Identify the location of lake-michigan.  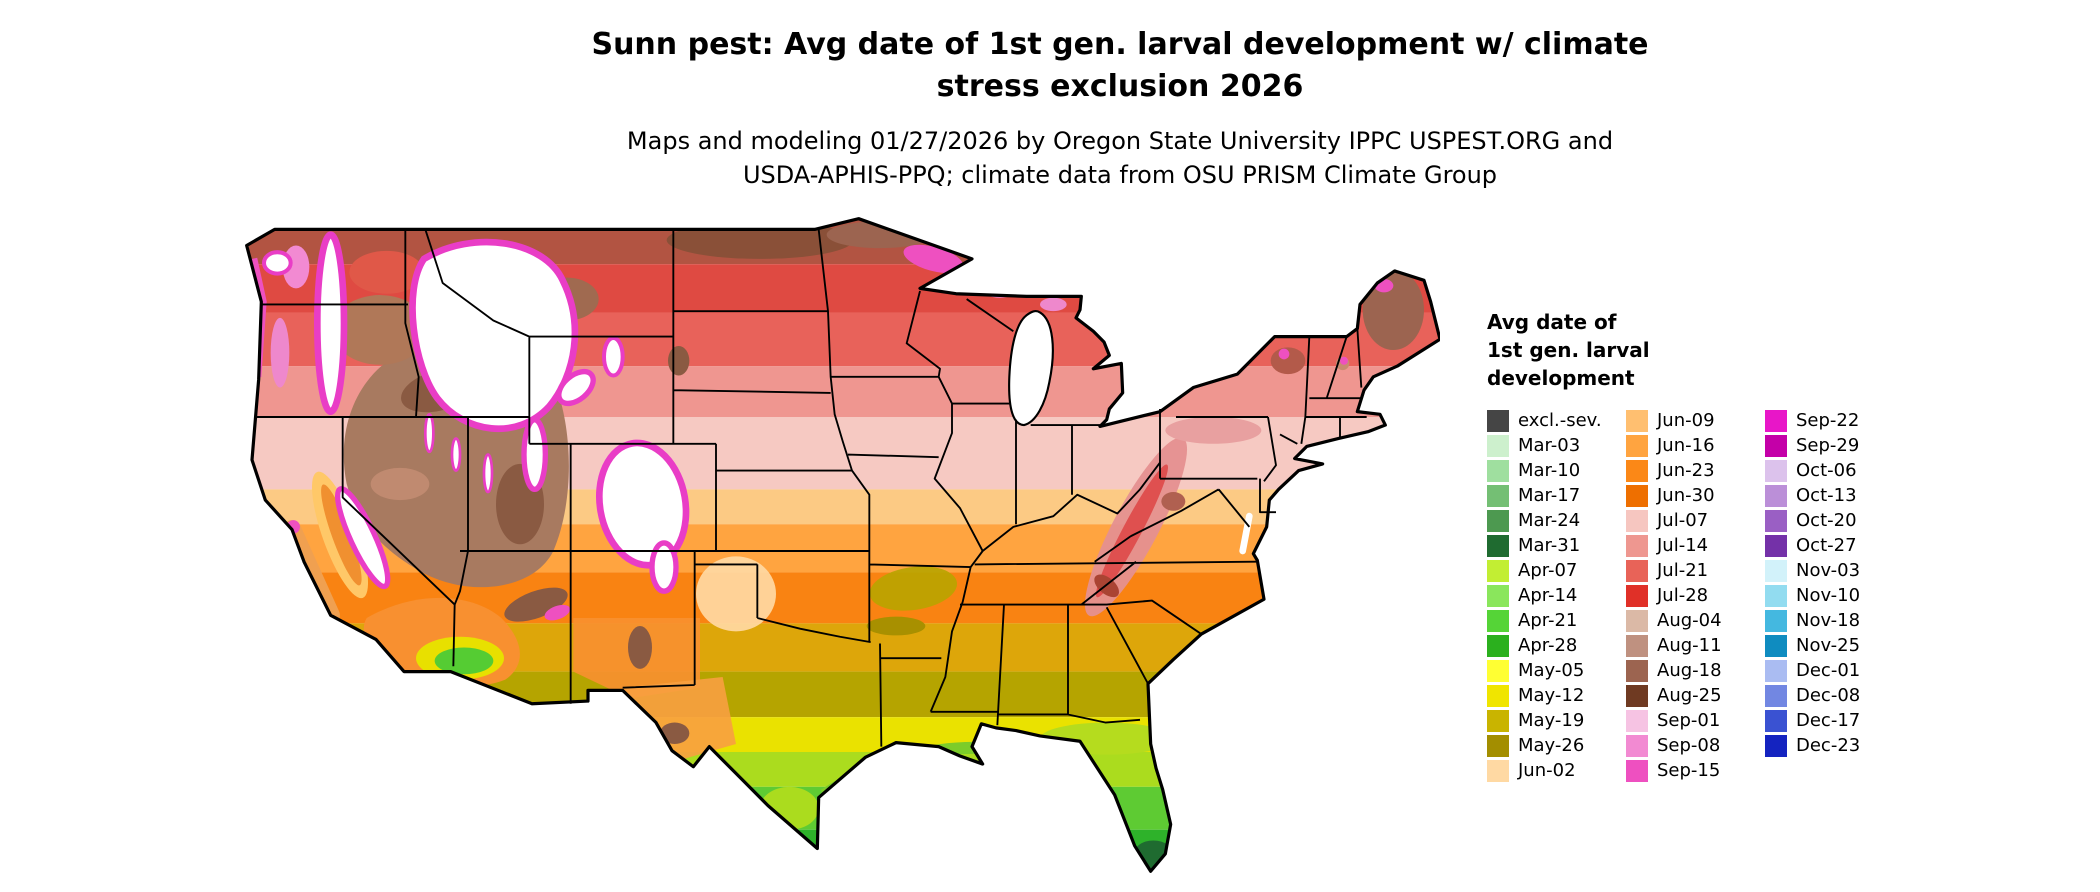
(1031, 368).